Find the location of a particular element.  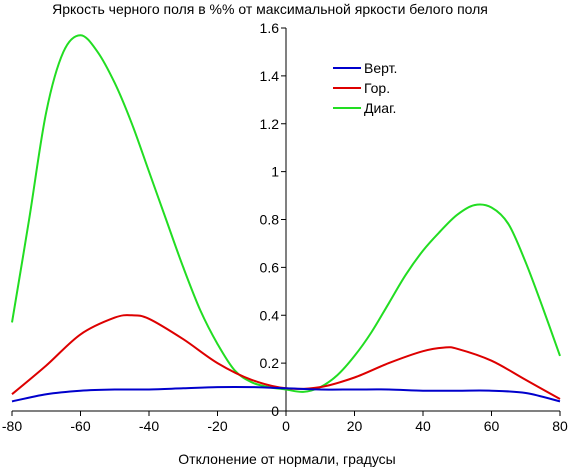

y-tick-label: 0.8 is located at coordinates (270, 220).